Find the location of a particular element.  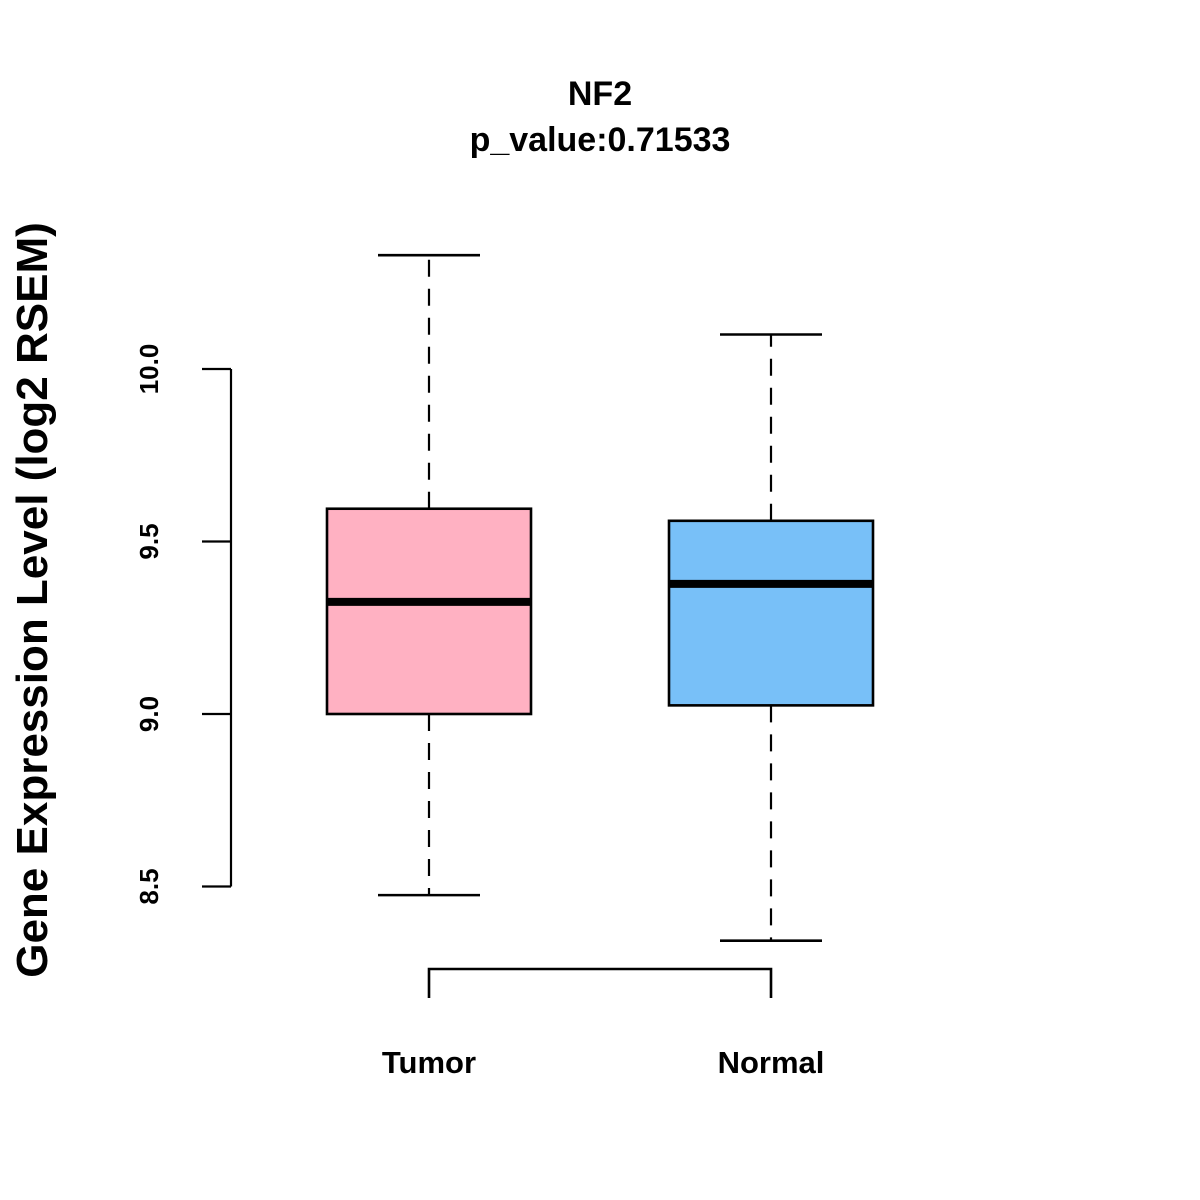

box-normal is located at coordinates (771, 637).